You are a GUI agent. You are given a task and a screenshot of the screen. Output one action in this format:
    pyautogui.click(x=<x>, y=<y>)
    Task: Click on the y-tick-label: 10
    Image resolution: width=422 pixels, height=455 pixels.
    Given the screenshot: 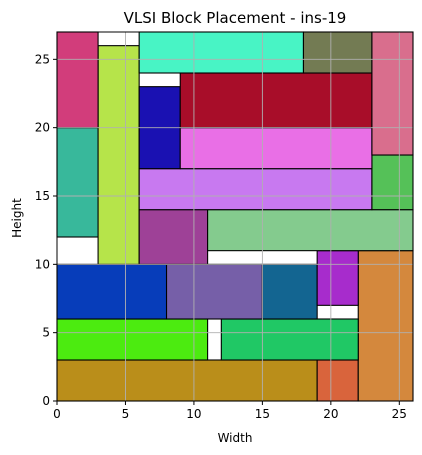 What is the action you would take?
    pyautogui.click(x=42, y=264)
    